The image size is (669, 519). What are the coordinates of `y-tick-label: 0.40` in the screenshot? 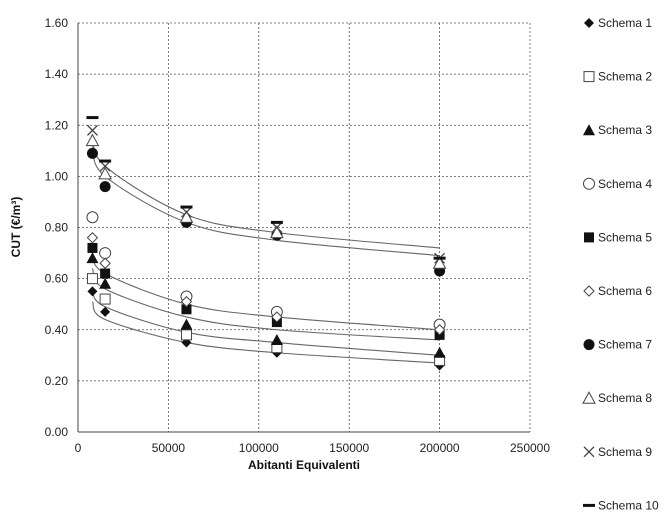 It's located at (57, 330).